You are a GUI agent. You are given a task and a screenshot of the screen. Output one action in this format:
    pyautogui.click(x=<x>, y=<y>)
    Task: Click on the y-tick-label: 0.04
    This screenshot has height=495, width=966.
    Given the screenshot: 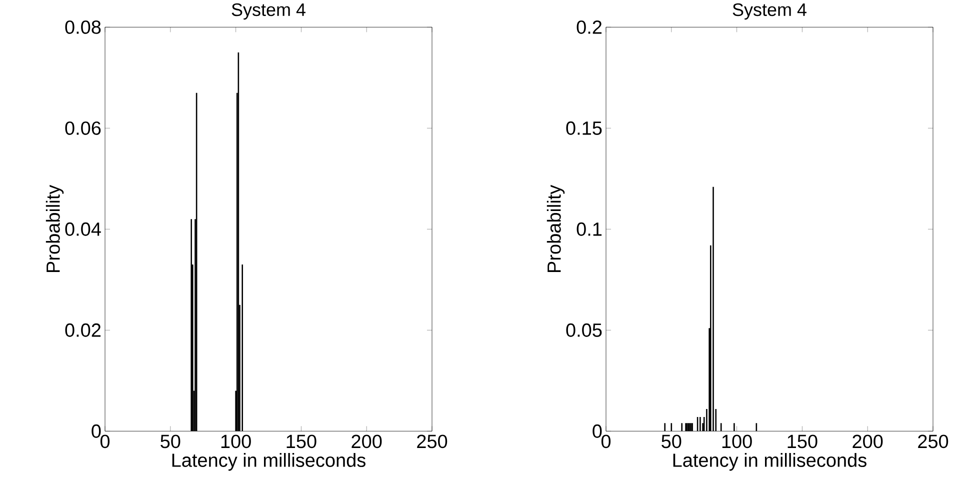 What is the action you would take?
    pyautogui.click(x=83, y=229)
    